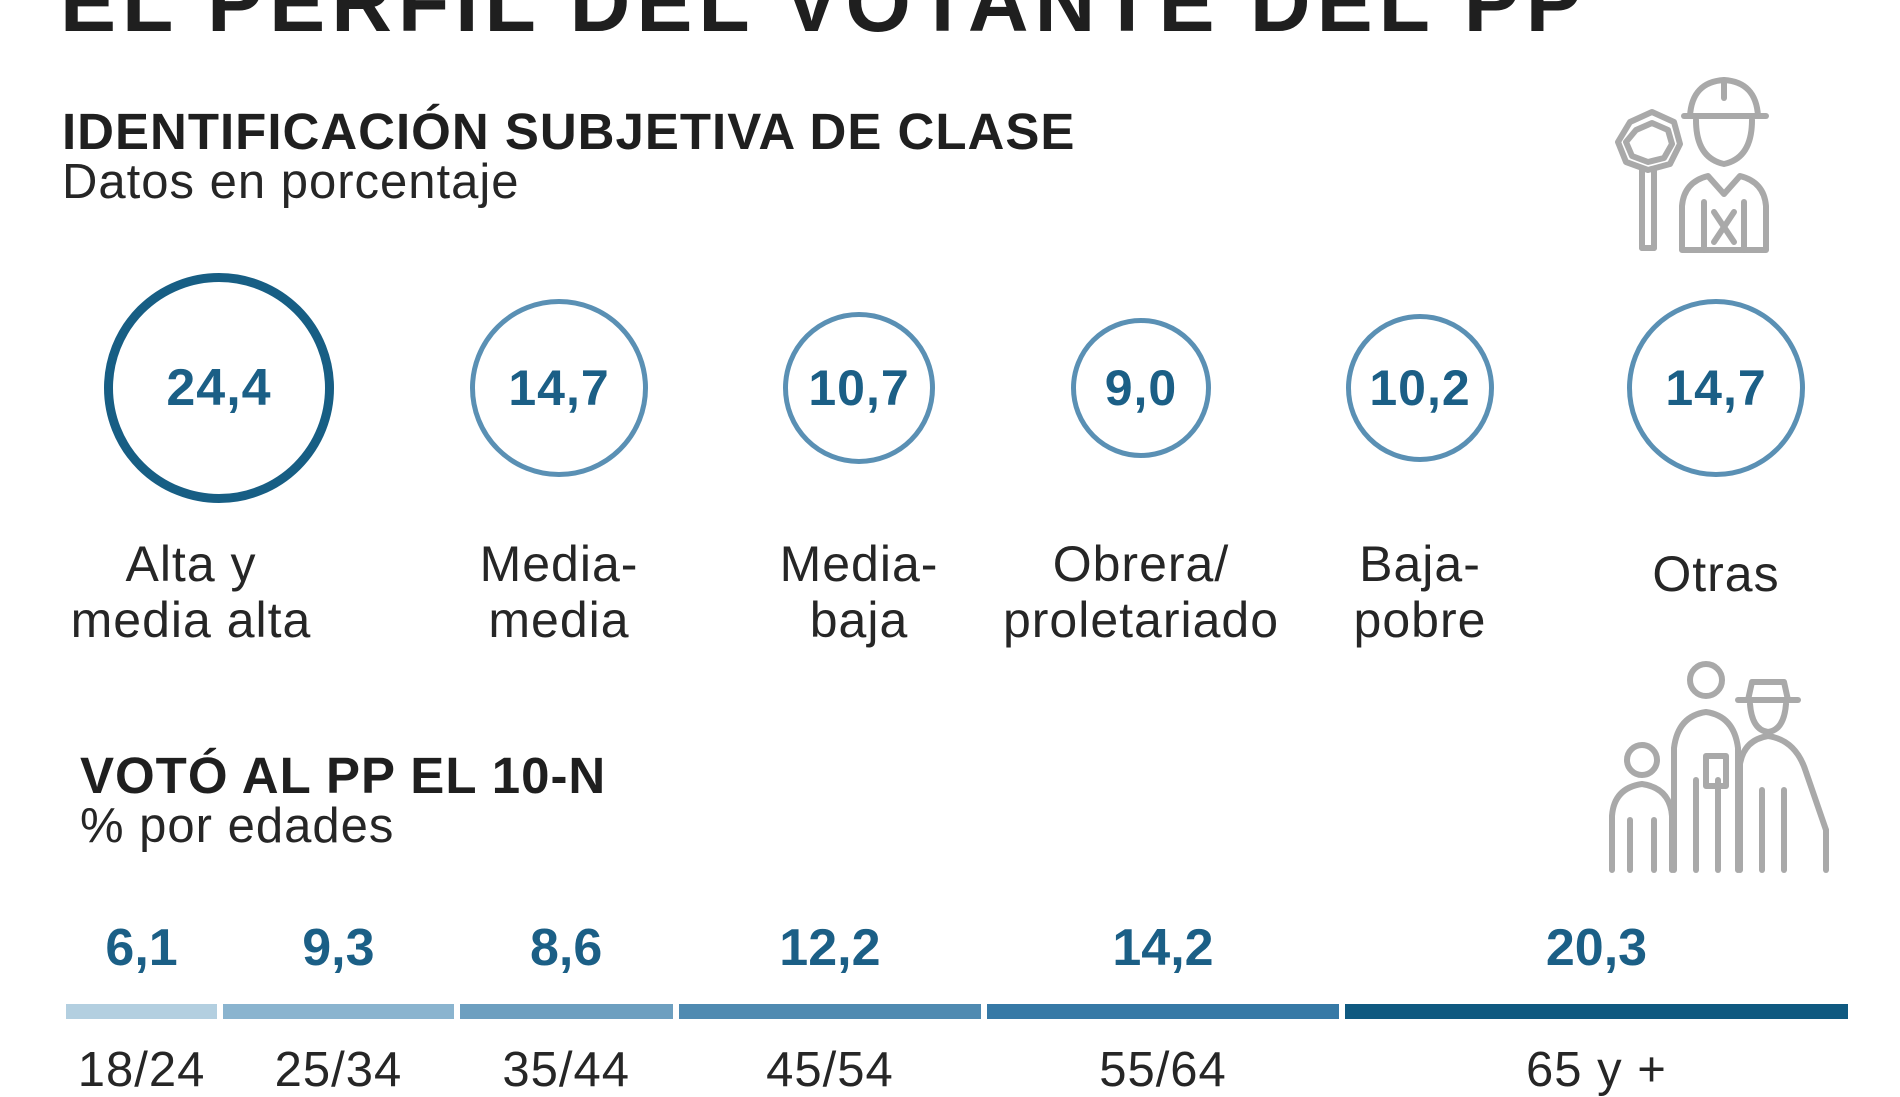  Describe the element at coordinates (1163, 948) in the screenshot. I see `age-value-label: 14,2` at that location.